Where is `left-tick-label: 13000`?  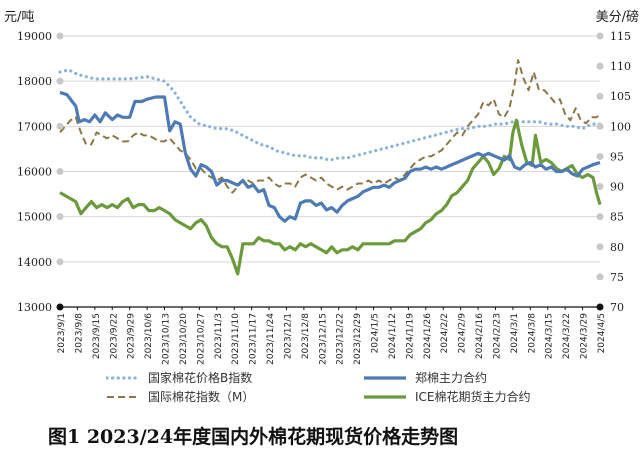
left-tick-label: 13000 is located at coordinates (34, 307).